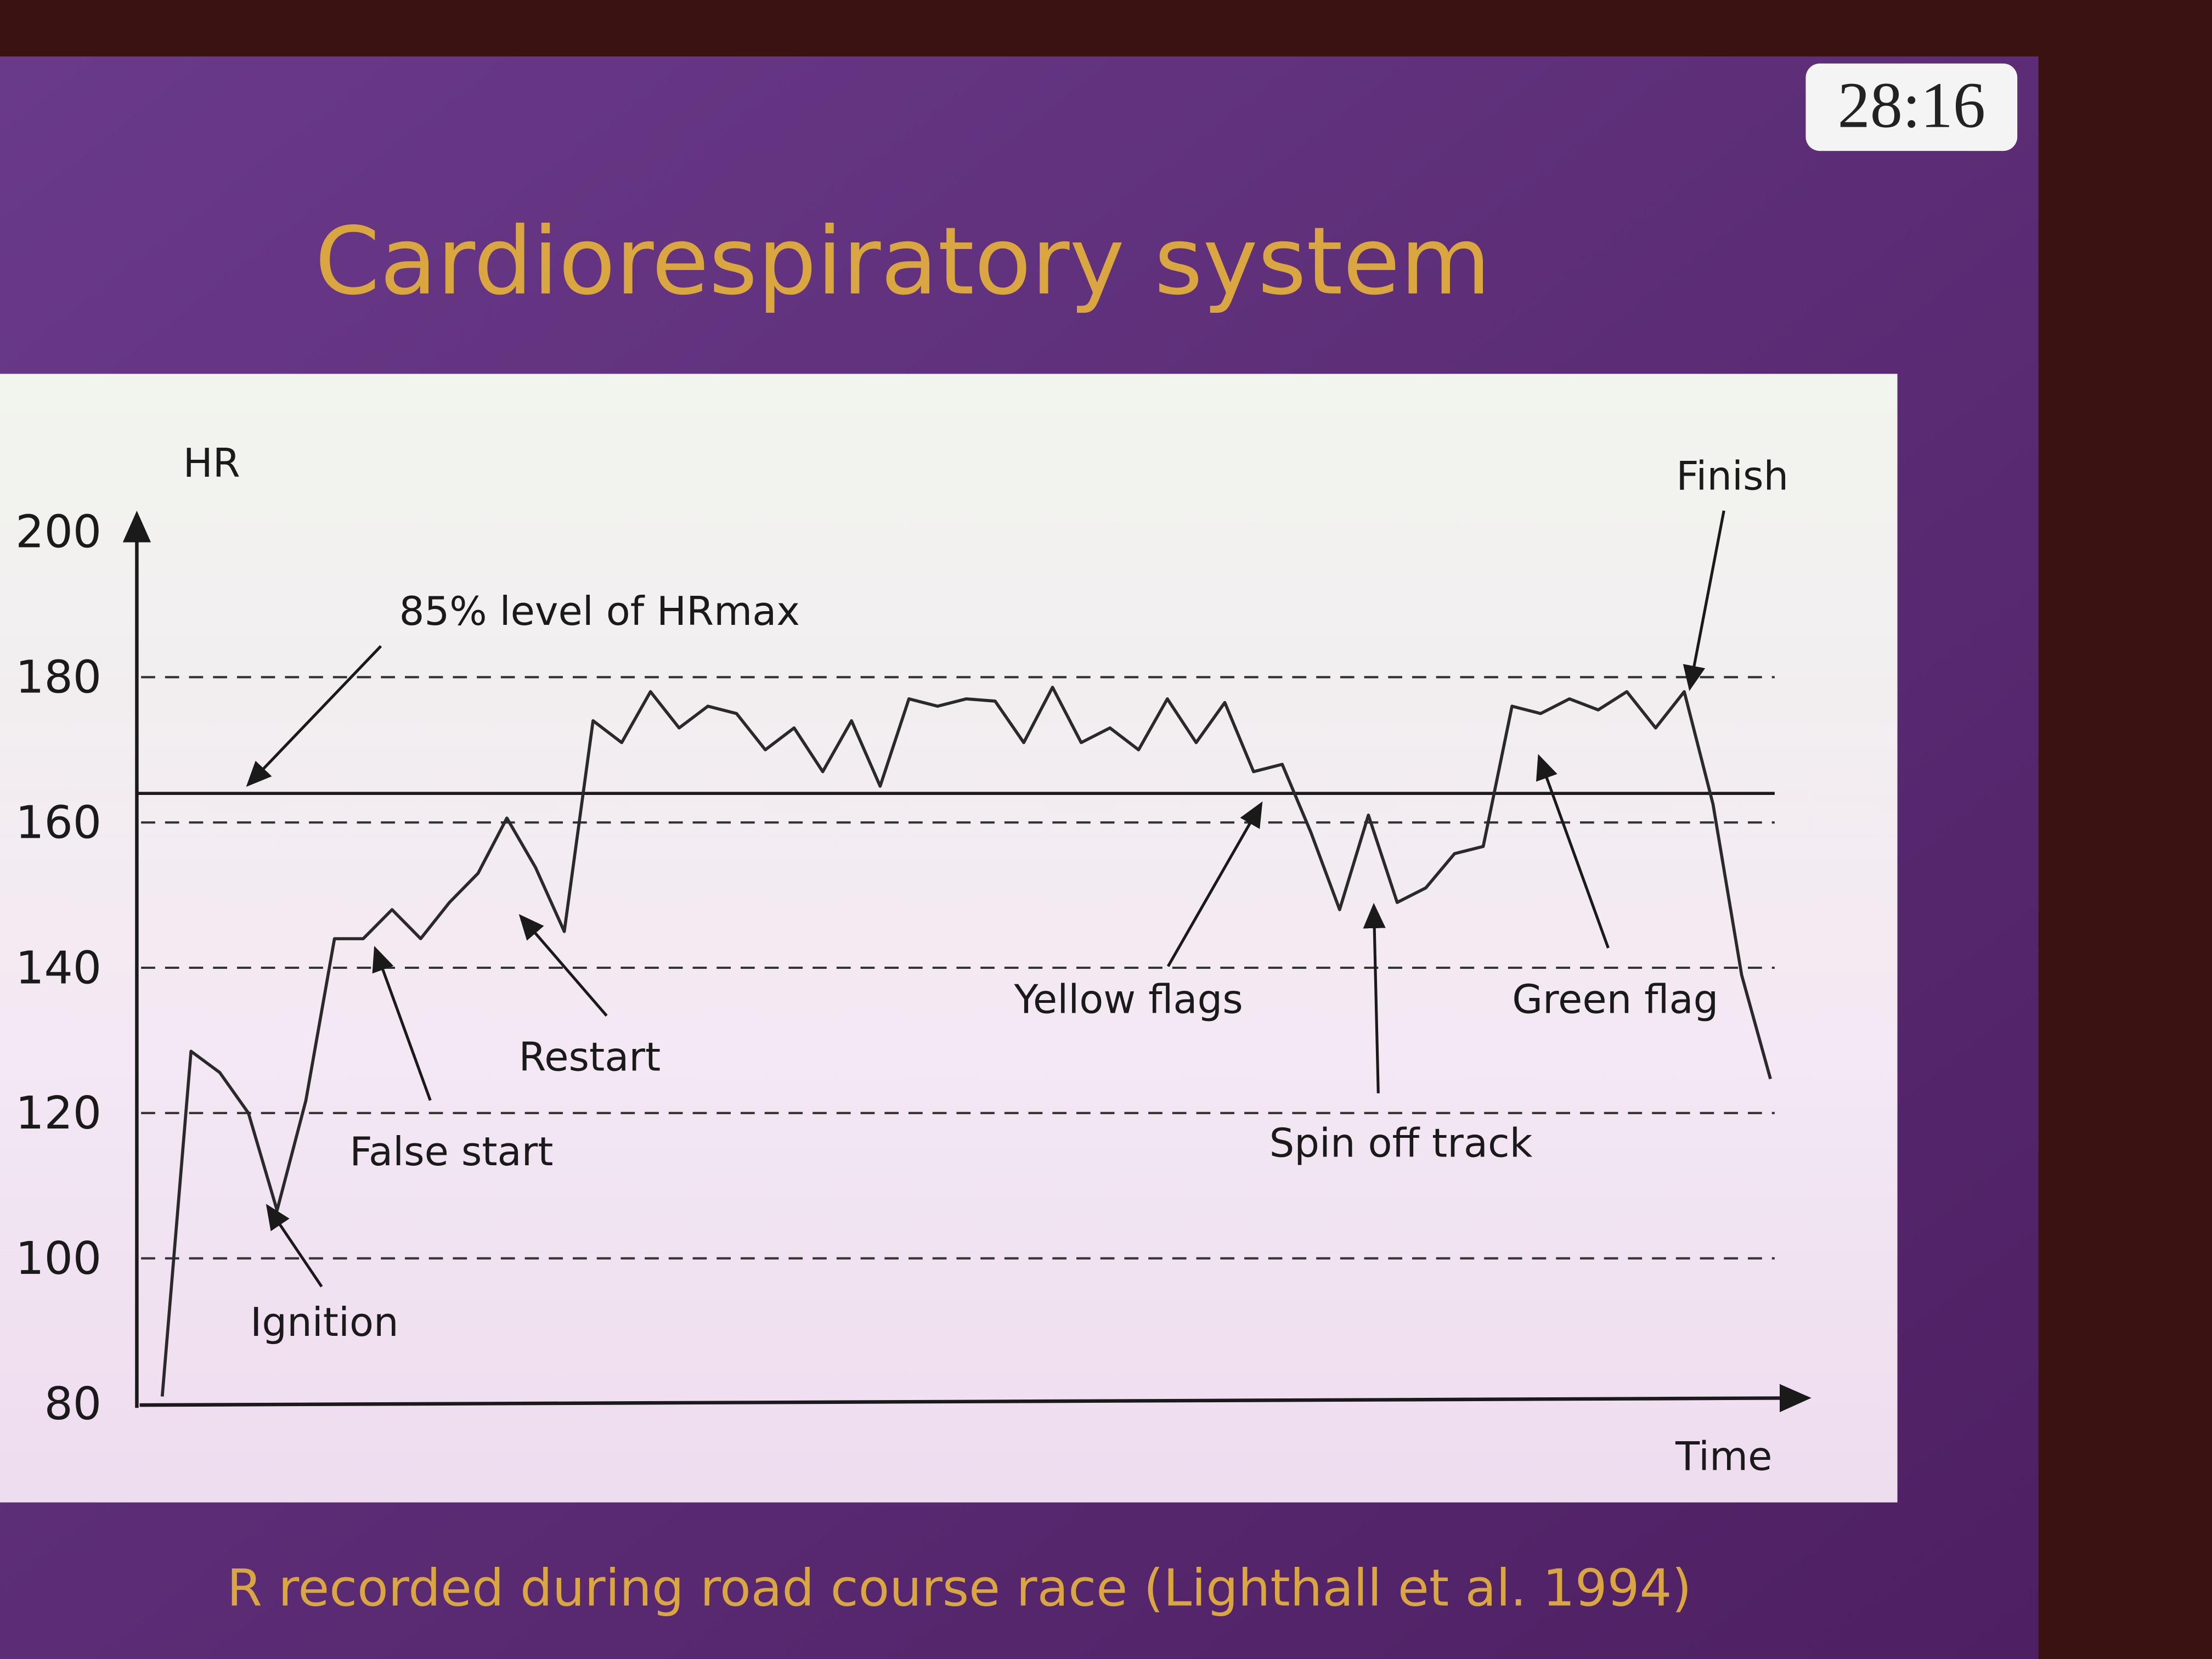 The width and height of the screenshot is (2212, 1659). I want to click on x-axis, so click(976, 1398).